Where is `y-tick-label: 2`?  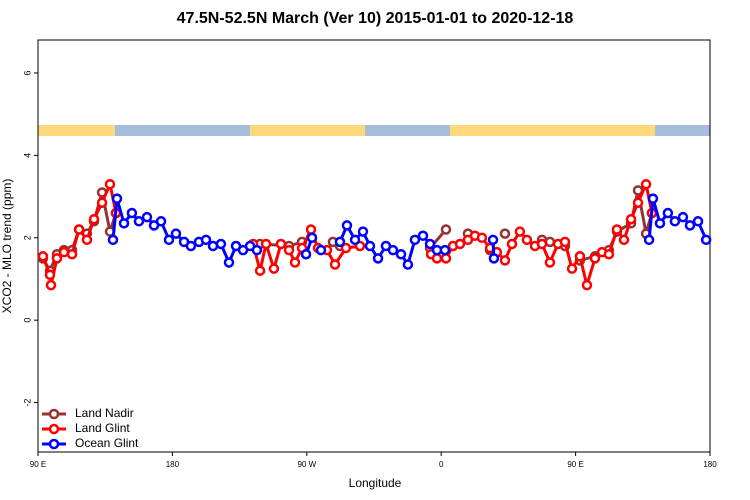
y-tick-label: 2 is located at coordinates (27, 237).